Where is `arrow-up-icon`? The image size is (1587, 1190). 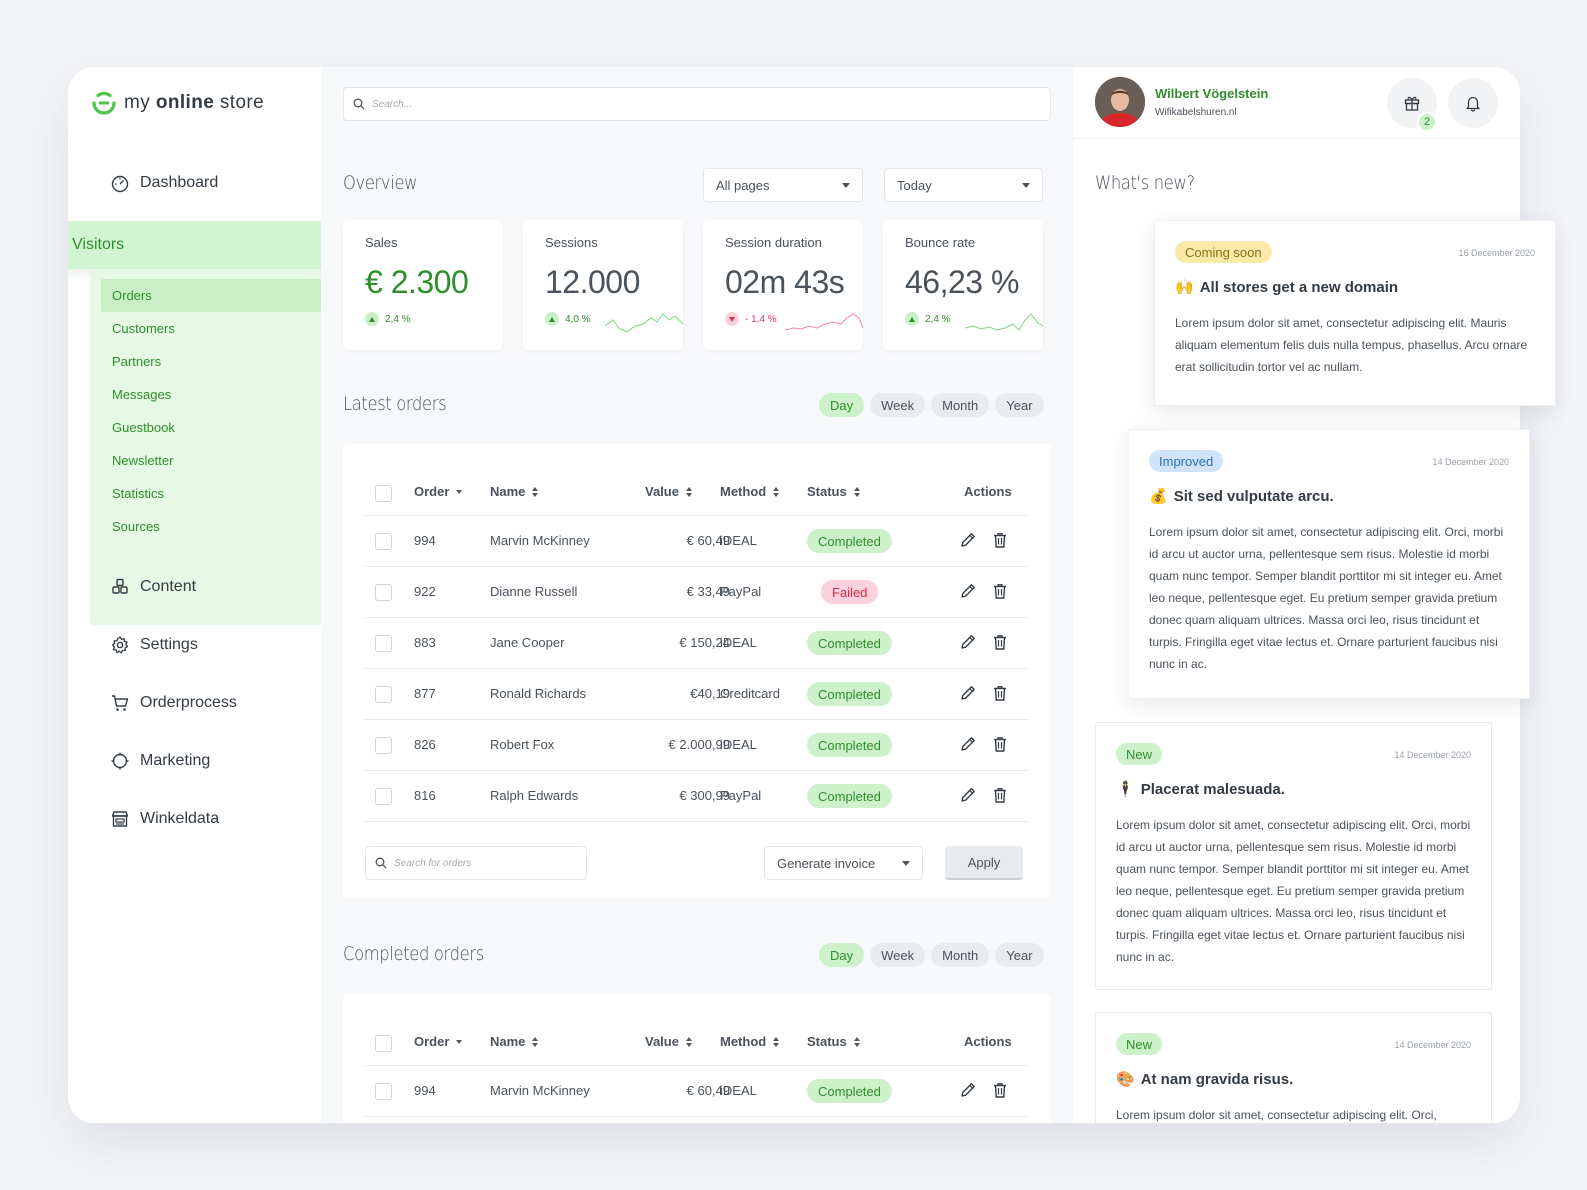
arrow-up-icon is located at coordinates (372, 319).